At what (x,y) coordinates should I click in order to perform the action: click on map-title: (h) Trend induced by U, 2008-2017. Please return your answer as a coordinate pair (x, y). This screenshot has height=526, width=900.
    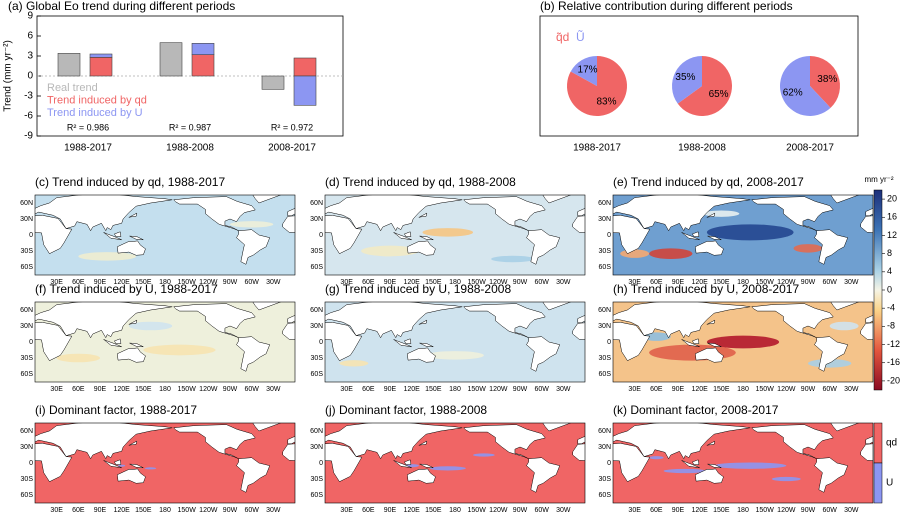
    Looking at the image, I should click on (706, 289).